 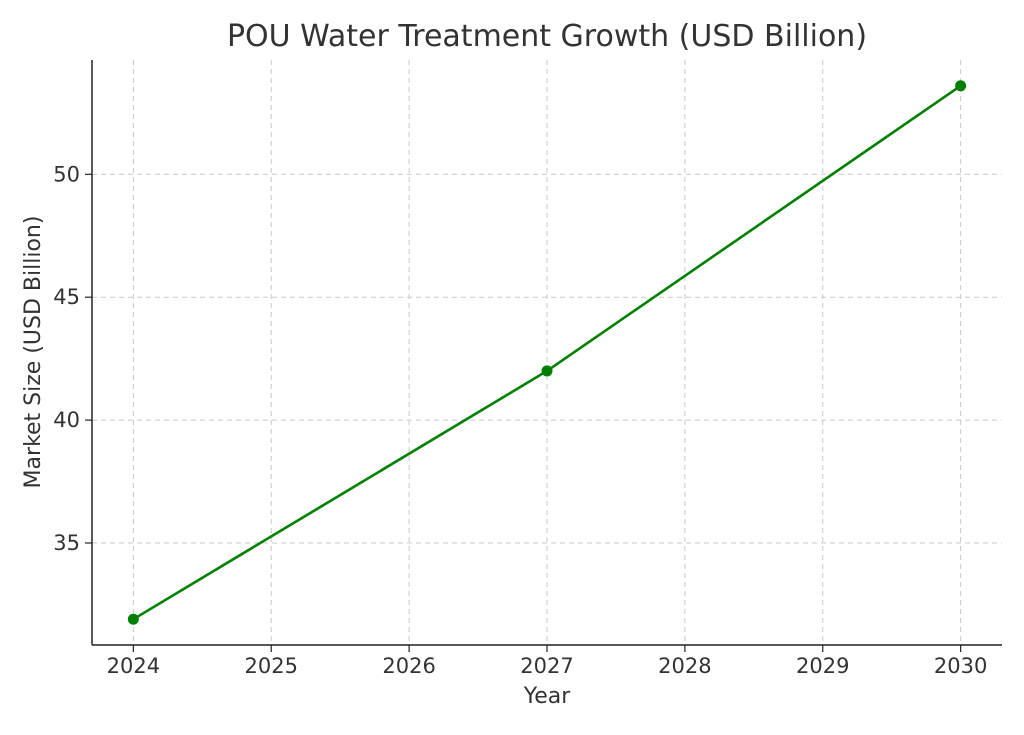 I want to click on chart-title: POU Water Treatment Growth (USD Billion), so click(x=547, y=36).